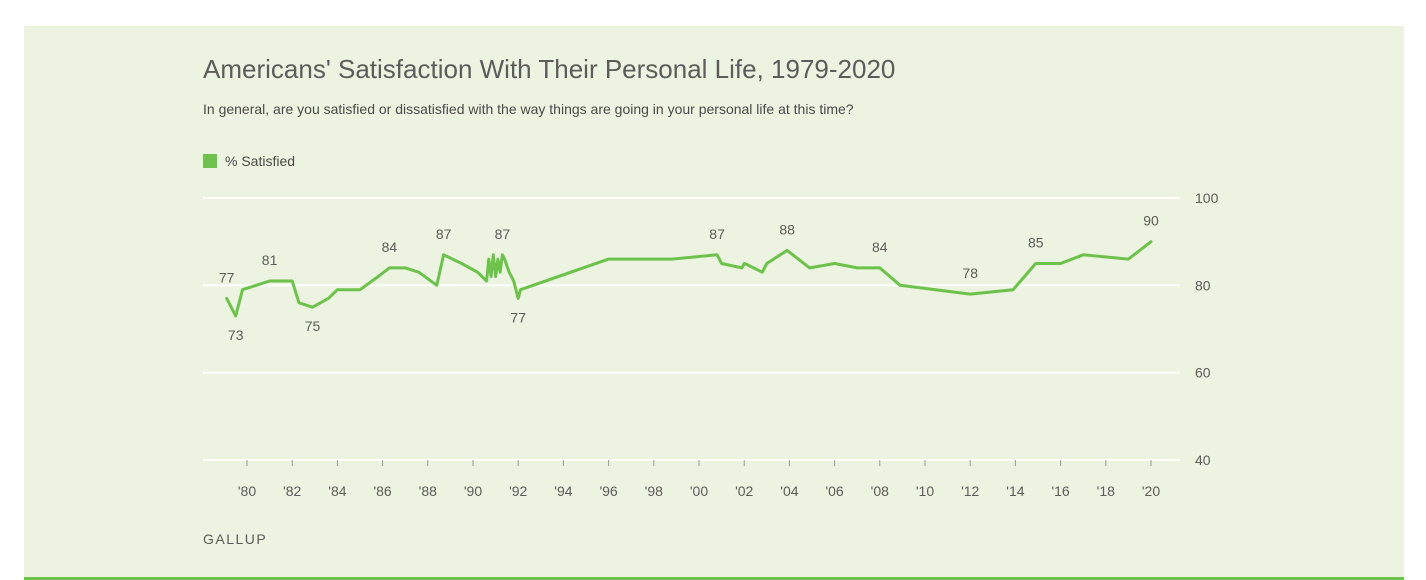  I want to click on bottom-rule, so click(714, 578).